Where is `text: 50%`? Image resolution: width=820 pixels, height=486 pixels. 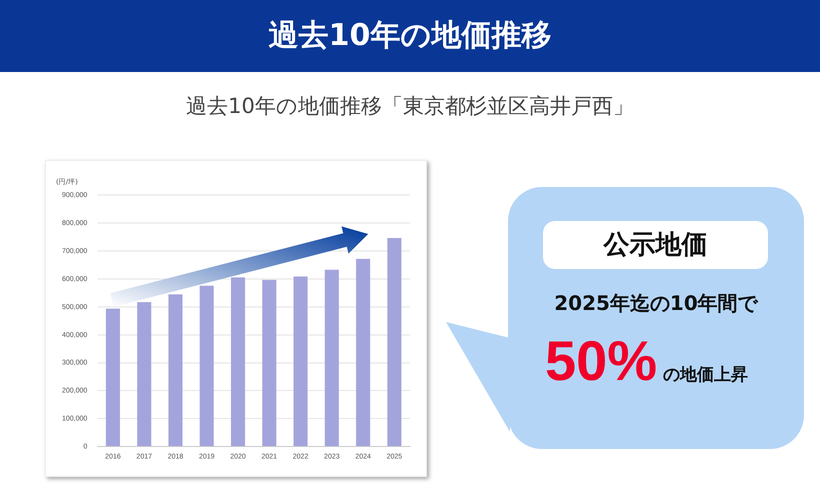 text: 50% is located at coordinates (601, 360).